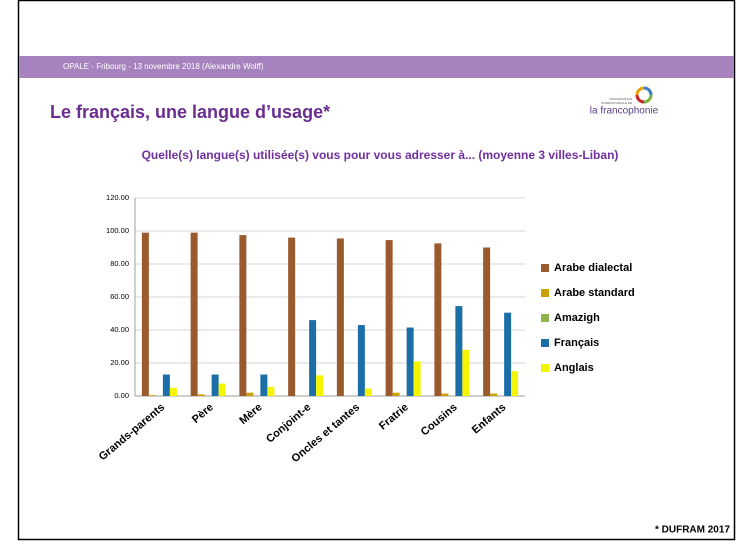 The height and width of the screenshot is (545, 736). Describe the element at coordinates (620, 99) in the screenshot. I see `logo-line: ORGANISATION` at that location.